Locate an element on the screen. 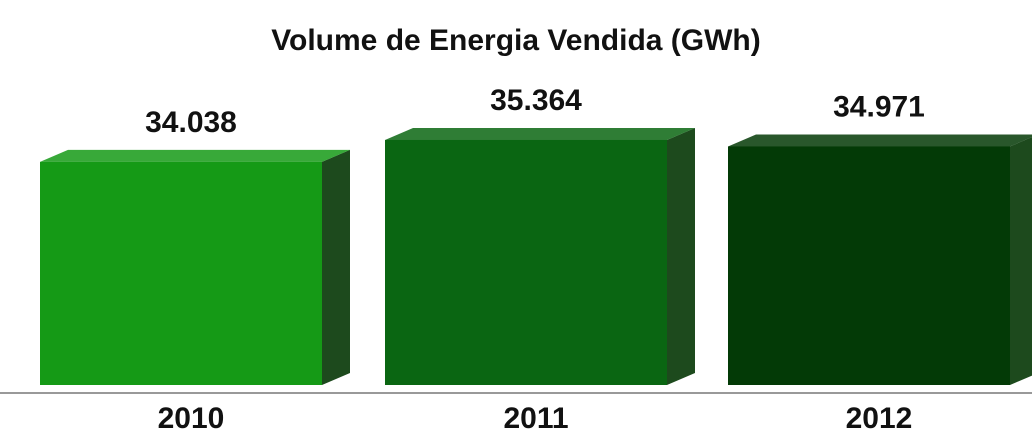  x-tick-label: 2010 is located at coordinates (191, 418).